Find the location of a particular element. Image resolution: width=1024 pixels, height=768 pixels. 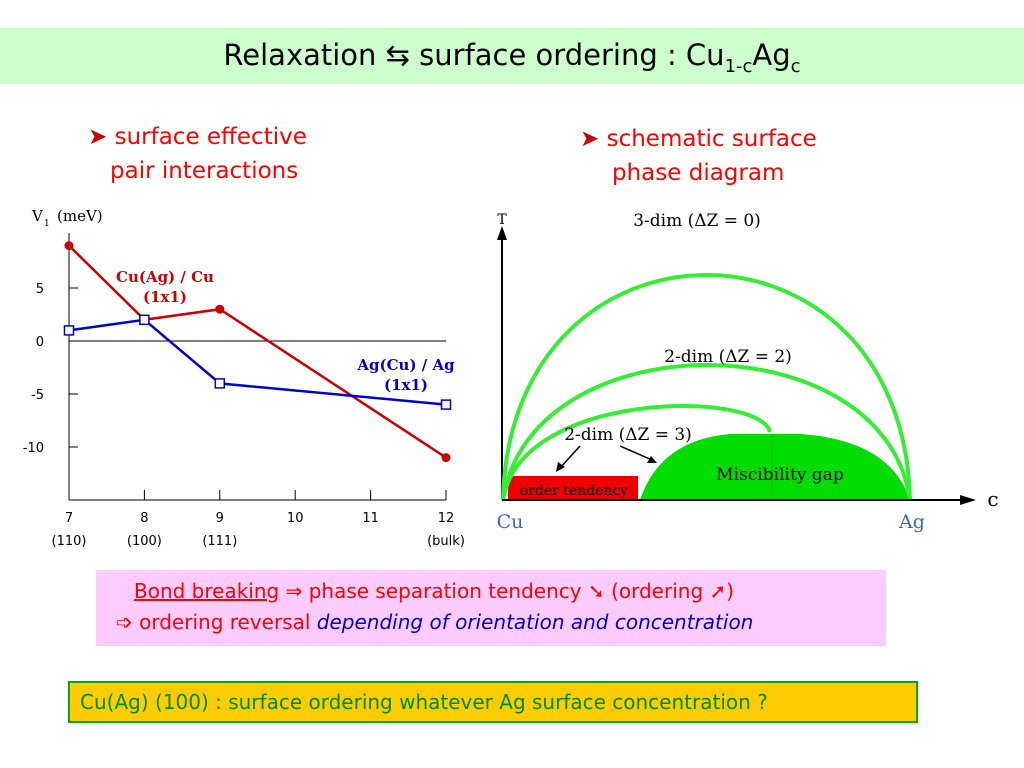

pointer-arrow-right is located at coordinates (636, 453).